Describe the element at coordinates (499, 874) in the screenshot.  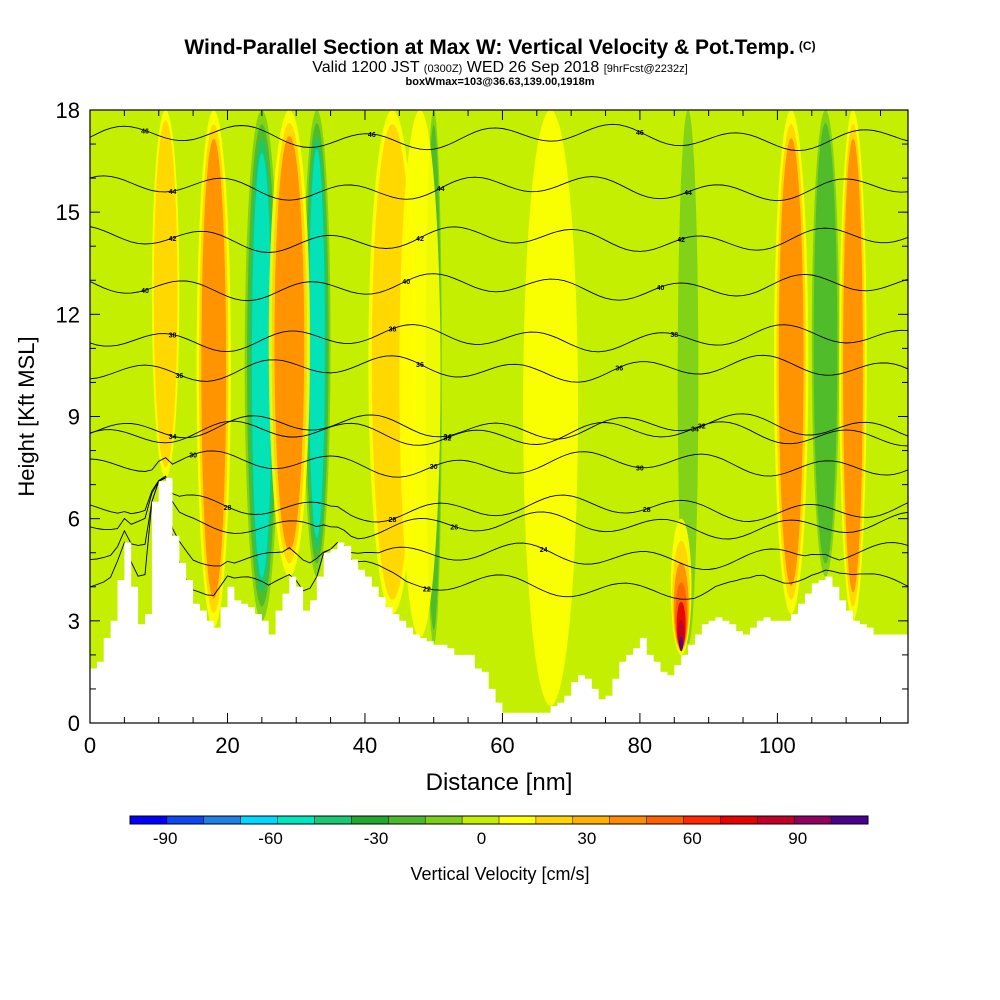
I see `colorbar-label: Vertical Velocity [cm/s]` at that location.